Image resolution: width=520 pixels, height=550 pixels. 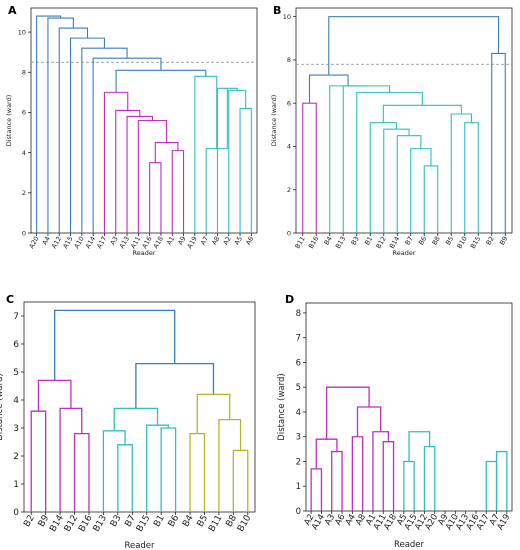 I want to click on leaf-label: B13, so click(x=100, y=524).